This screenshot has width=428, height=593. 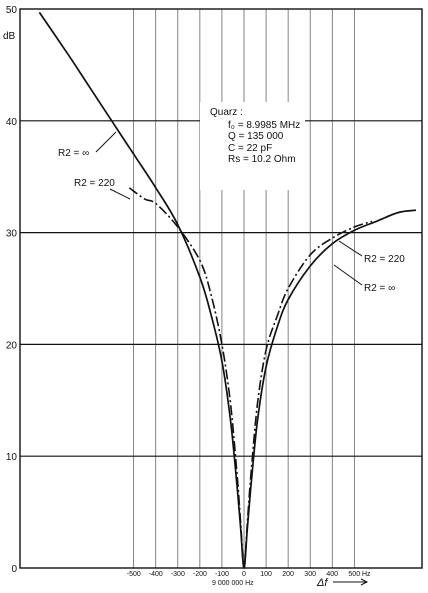 What do you see at coordinates (332, 574) in the screenshot?
I see `x-tick-label: 400` at bounding box center [332, 574].